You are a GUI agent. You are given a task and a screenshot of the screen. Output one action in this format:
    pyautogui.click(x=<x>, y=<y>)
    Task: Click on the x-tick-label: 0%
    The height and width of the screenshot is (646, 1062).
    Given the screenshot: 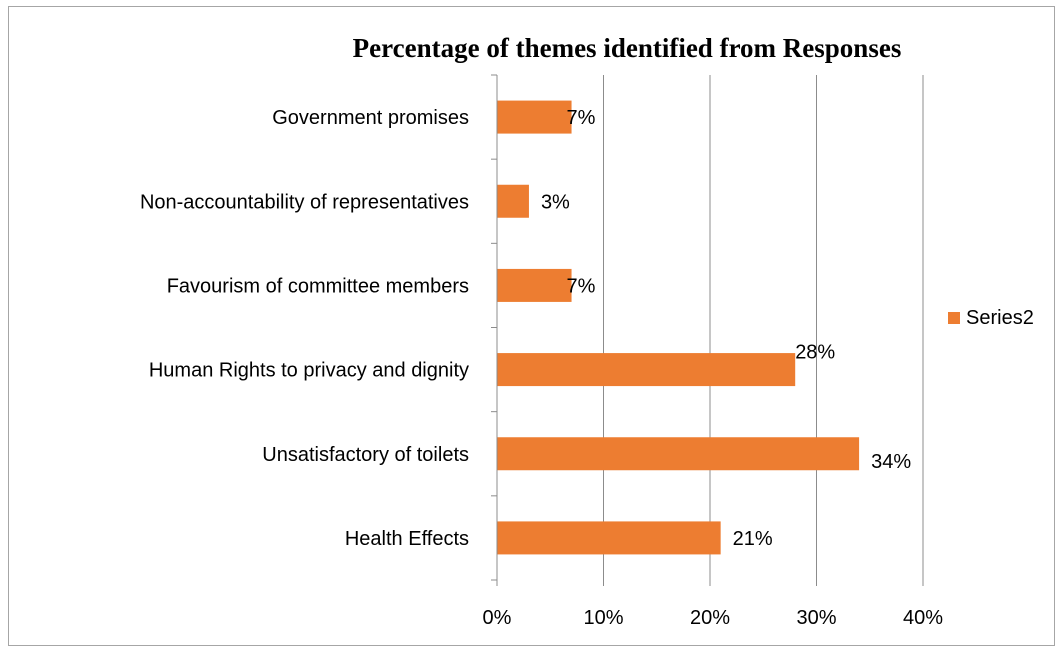 What is the action you would take?
    pyautogui.click(x=497, y=617)
    